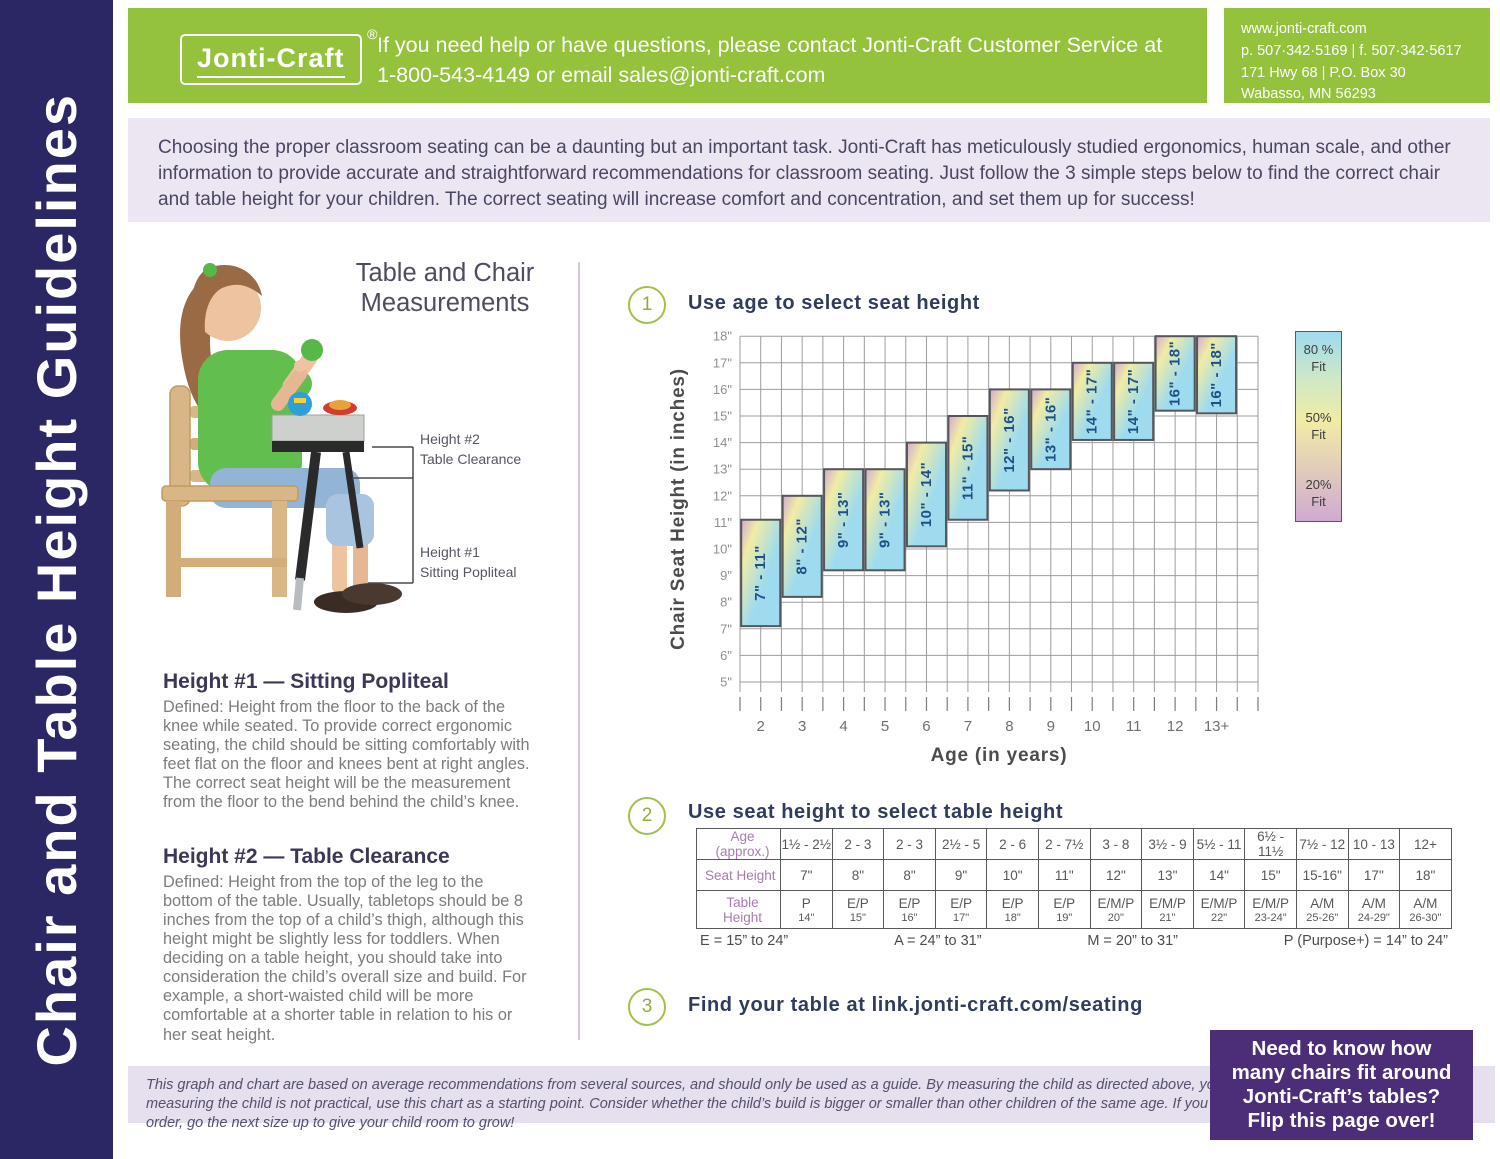 Image resolution: width=1500 pixels, height=1159 pixels. I want to click on svg-text: 5, so click(885, 726).